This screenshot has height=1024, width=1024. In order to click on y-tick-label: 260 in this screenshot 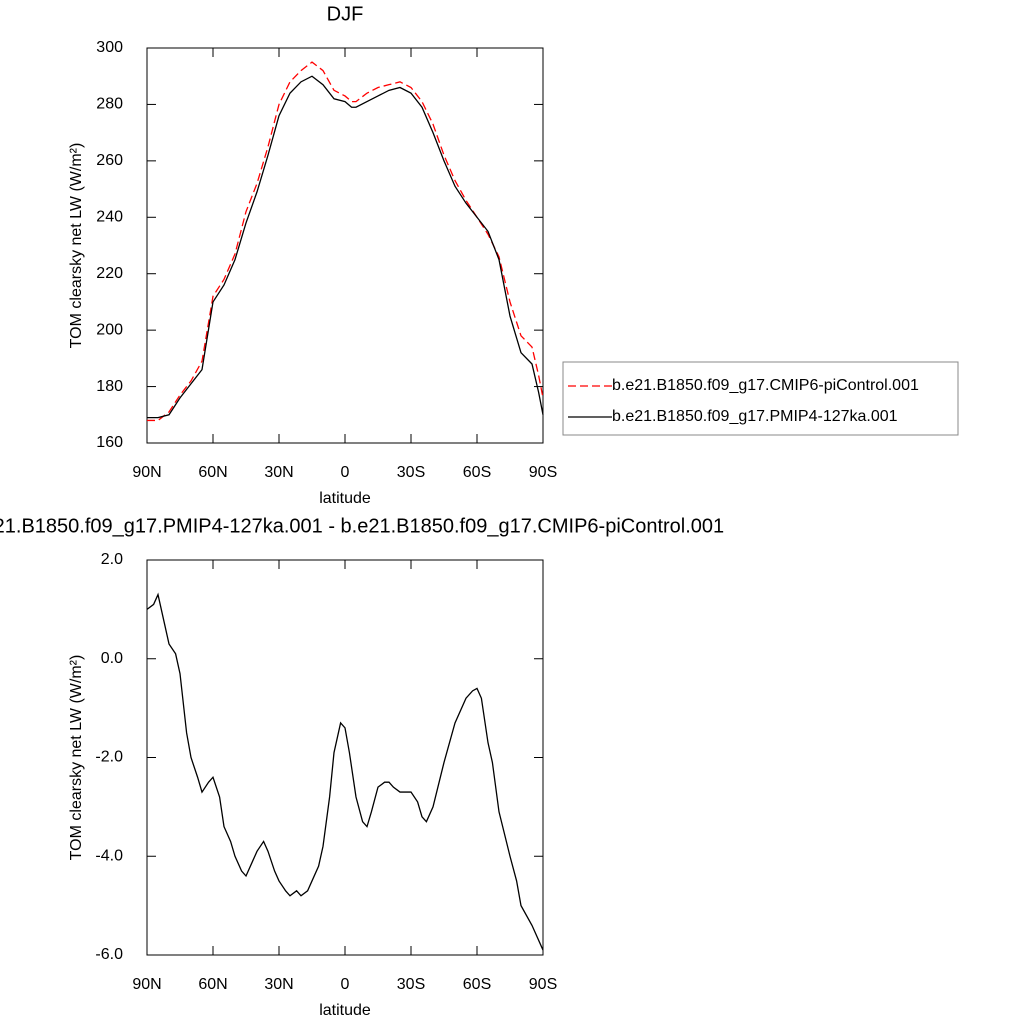, I will do `click(109, 160)`.